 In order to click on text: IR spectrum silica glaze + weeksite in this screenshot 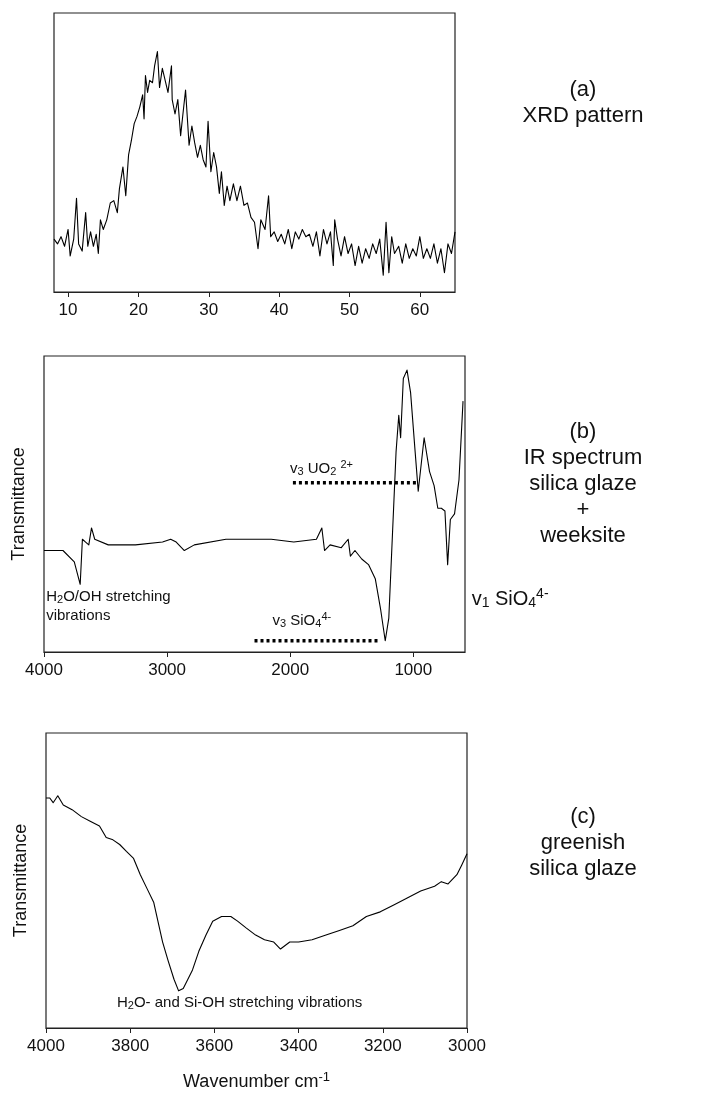, I will do `click(583, 496)`.